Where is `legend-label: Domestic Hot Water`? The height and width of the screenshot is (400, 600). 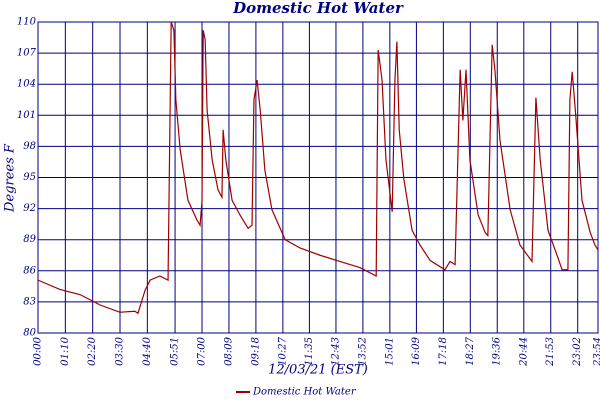 legend-label: Domestic Hot Water is located at coordinates (304, 392).